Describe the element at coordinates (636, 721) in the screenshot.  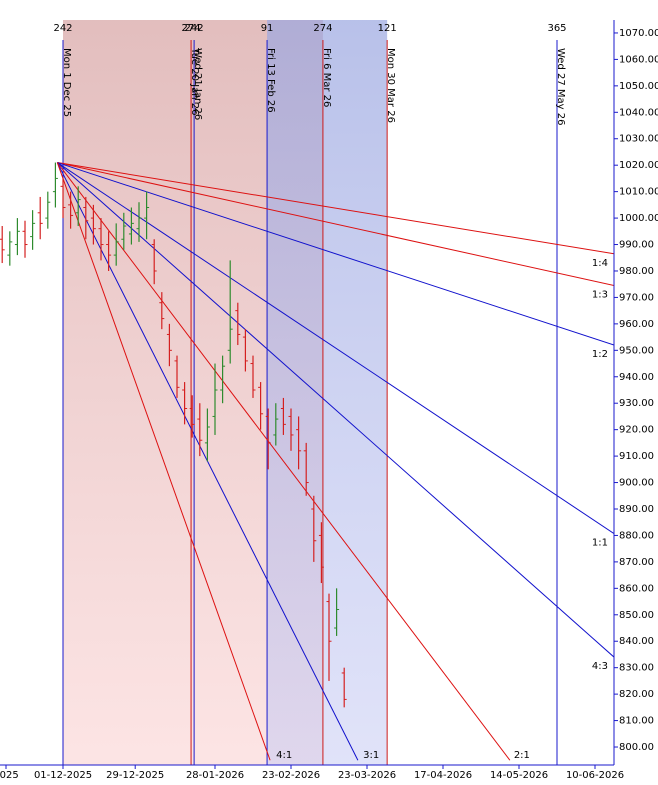
I see `y-tick-label: 810.00` at that location.